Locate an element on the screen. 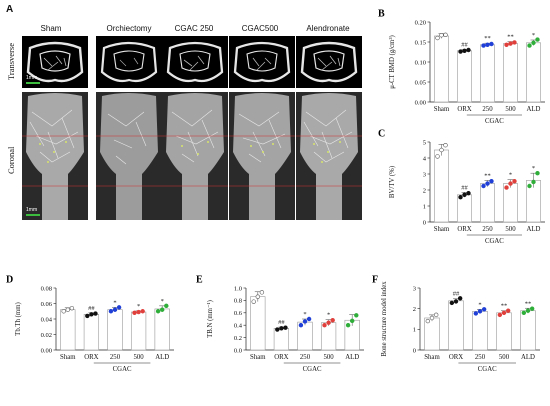 The image size is (550, 406). significance-label-e-1: ## is located at coordinates (281, 322).